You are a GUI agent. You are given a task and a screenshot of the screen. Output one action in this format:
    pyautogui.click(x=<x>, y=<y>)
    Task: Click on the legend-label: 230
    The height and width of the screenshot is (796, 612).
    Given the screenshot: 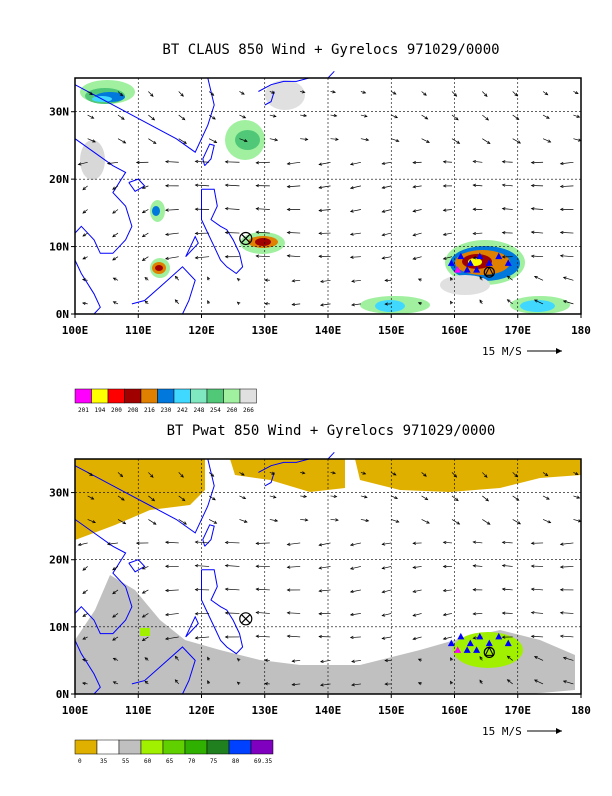 What is the action you would take?
    pyautogui.click(x=166, y=410)
    